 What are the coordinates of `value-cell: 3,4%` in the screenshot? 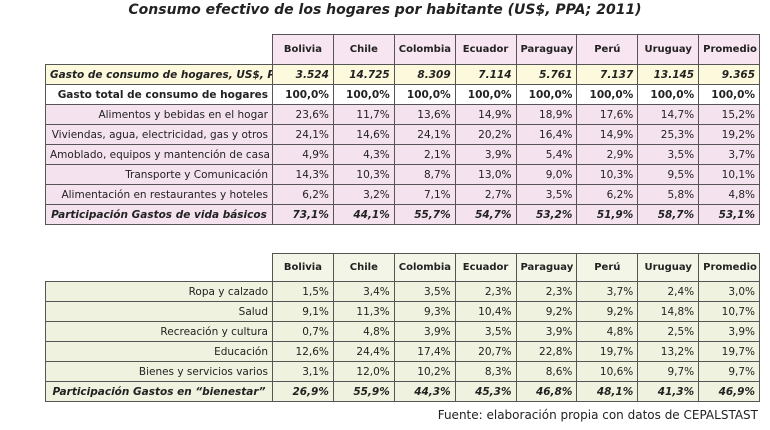 It's located at (363, 291).